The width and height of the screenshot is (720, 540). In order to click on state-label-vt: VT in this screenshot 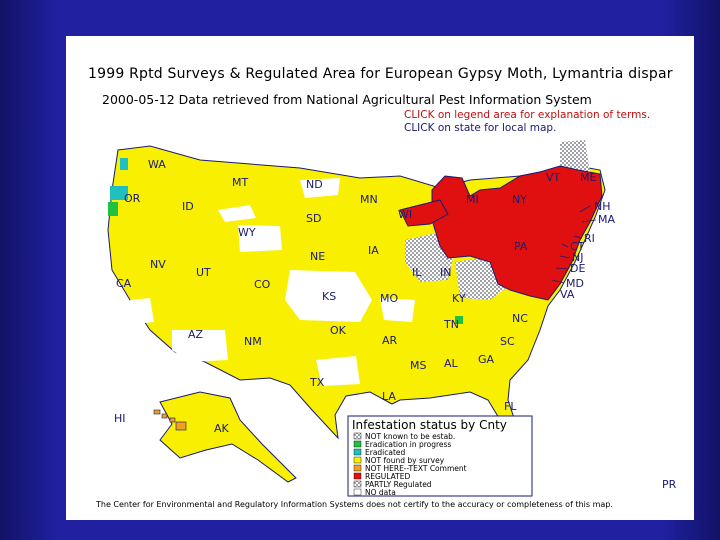, I will do `click(553, 177)`.